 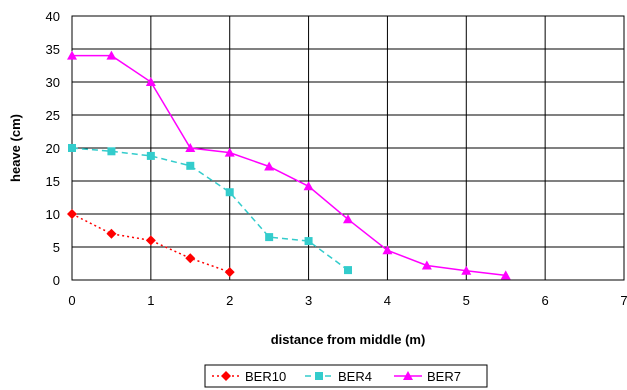 I want to click on legend-item-ber4: BER4, so click(x=338, y=376).